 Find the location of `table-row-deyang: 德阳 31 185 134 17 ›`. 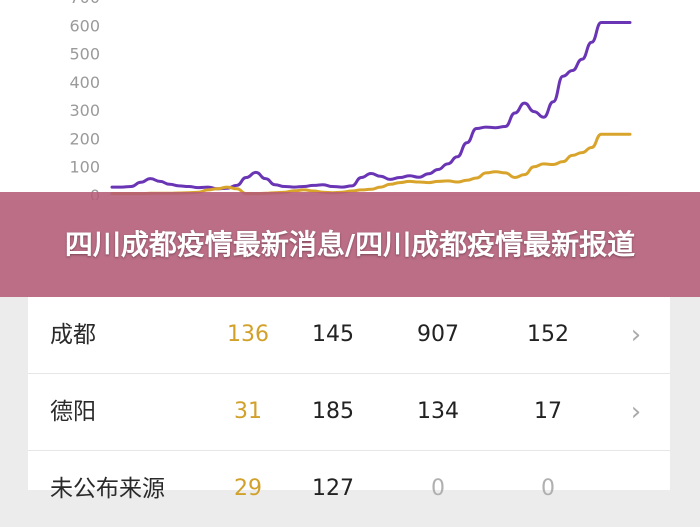

table-row-deyang: 德阳 31 185 134 17 › is located at coordinates (349, 412).